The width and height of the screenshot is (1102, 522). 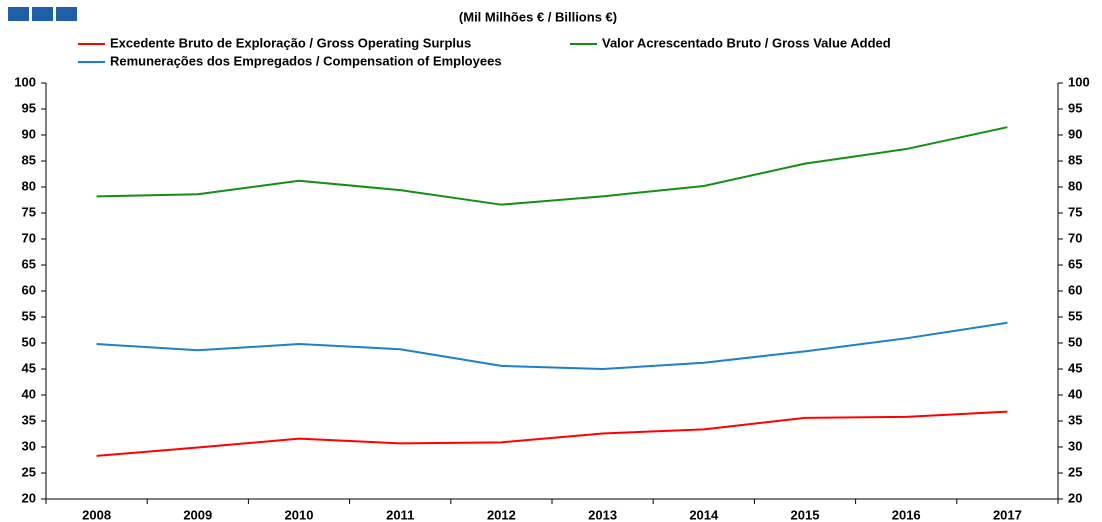 What do you see at coordinates (1075, 159) in the screenshot?
I see `y2-tick-label: 85` at bounding box center [1075, 159].